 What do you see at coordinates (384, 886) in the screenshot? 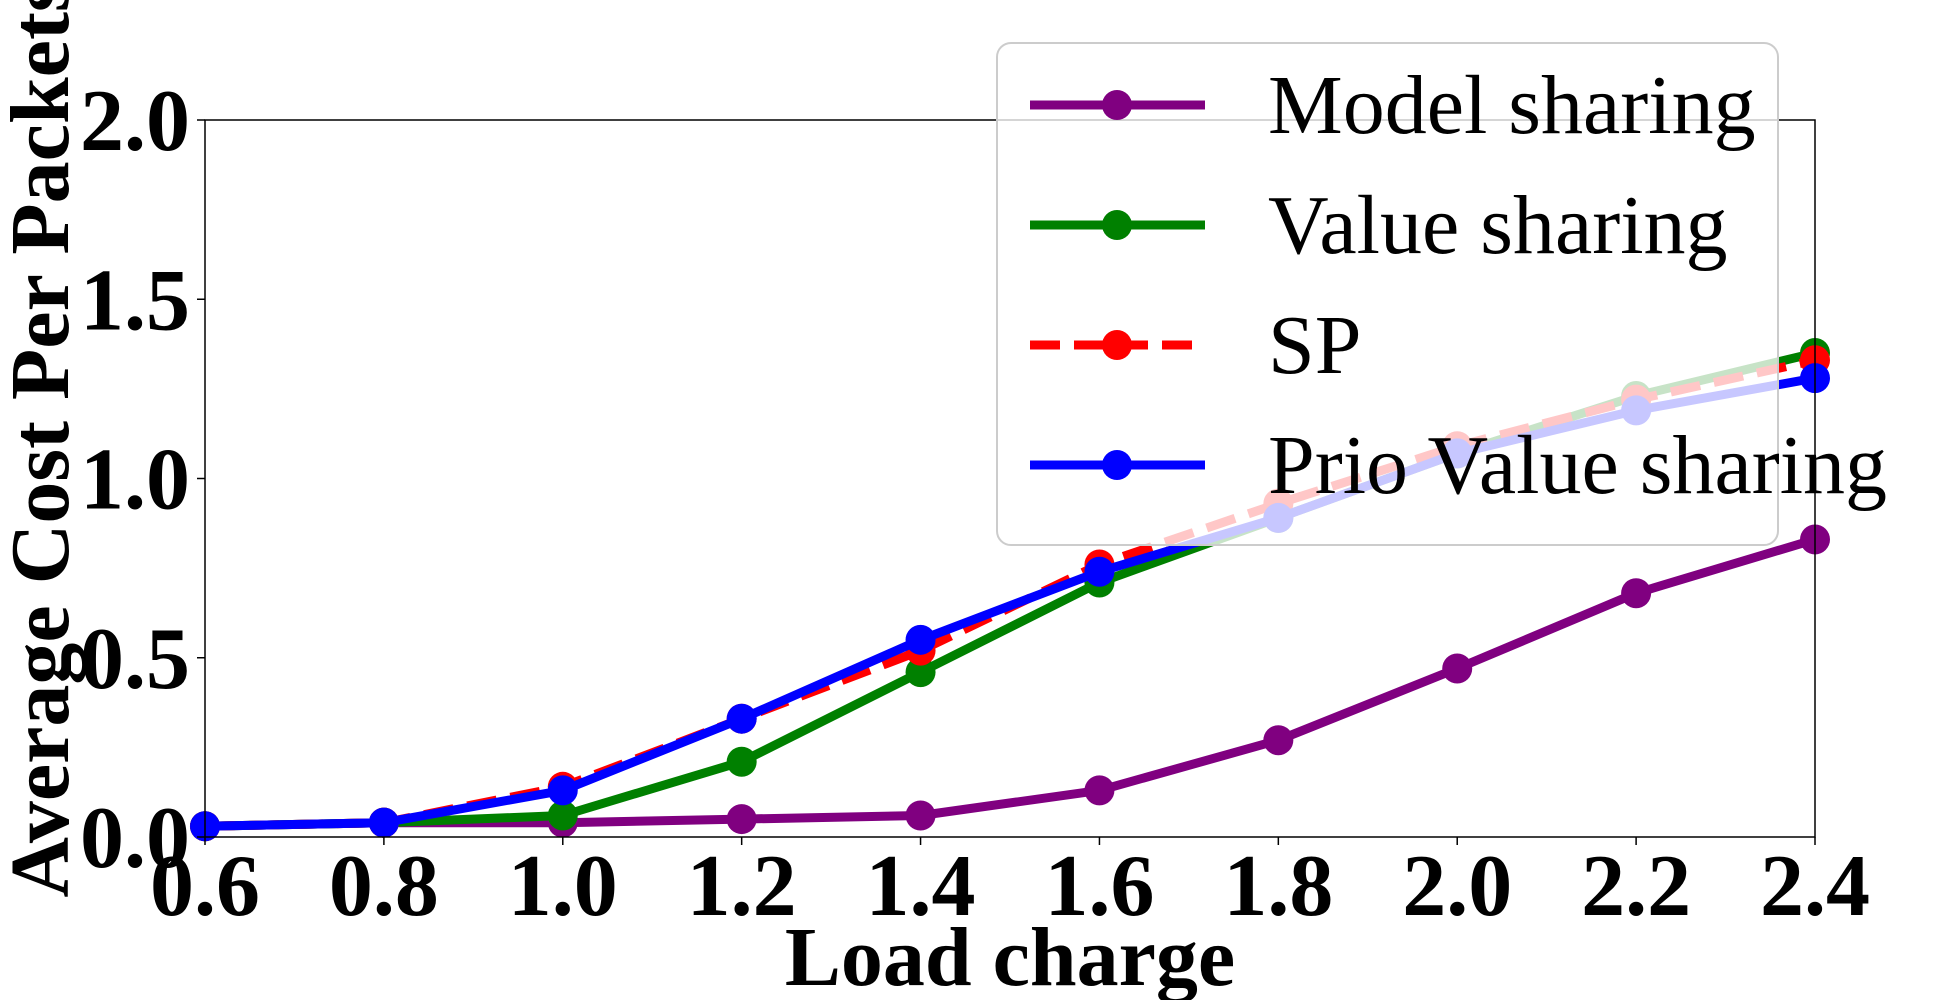
I see `x-tick-label: 0.8` at bounding box center [384, 886].